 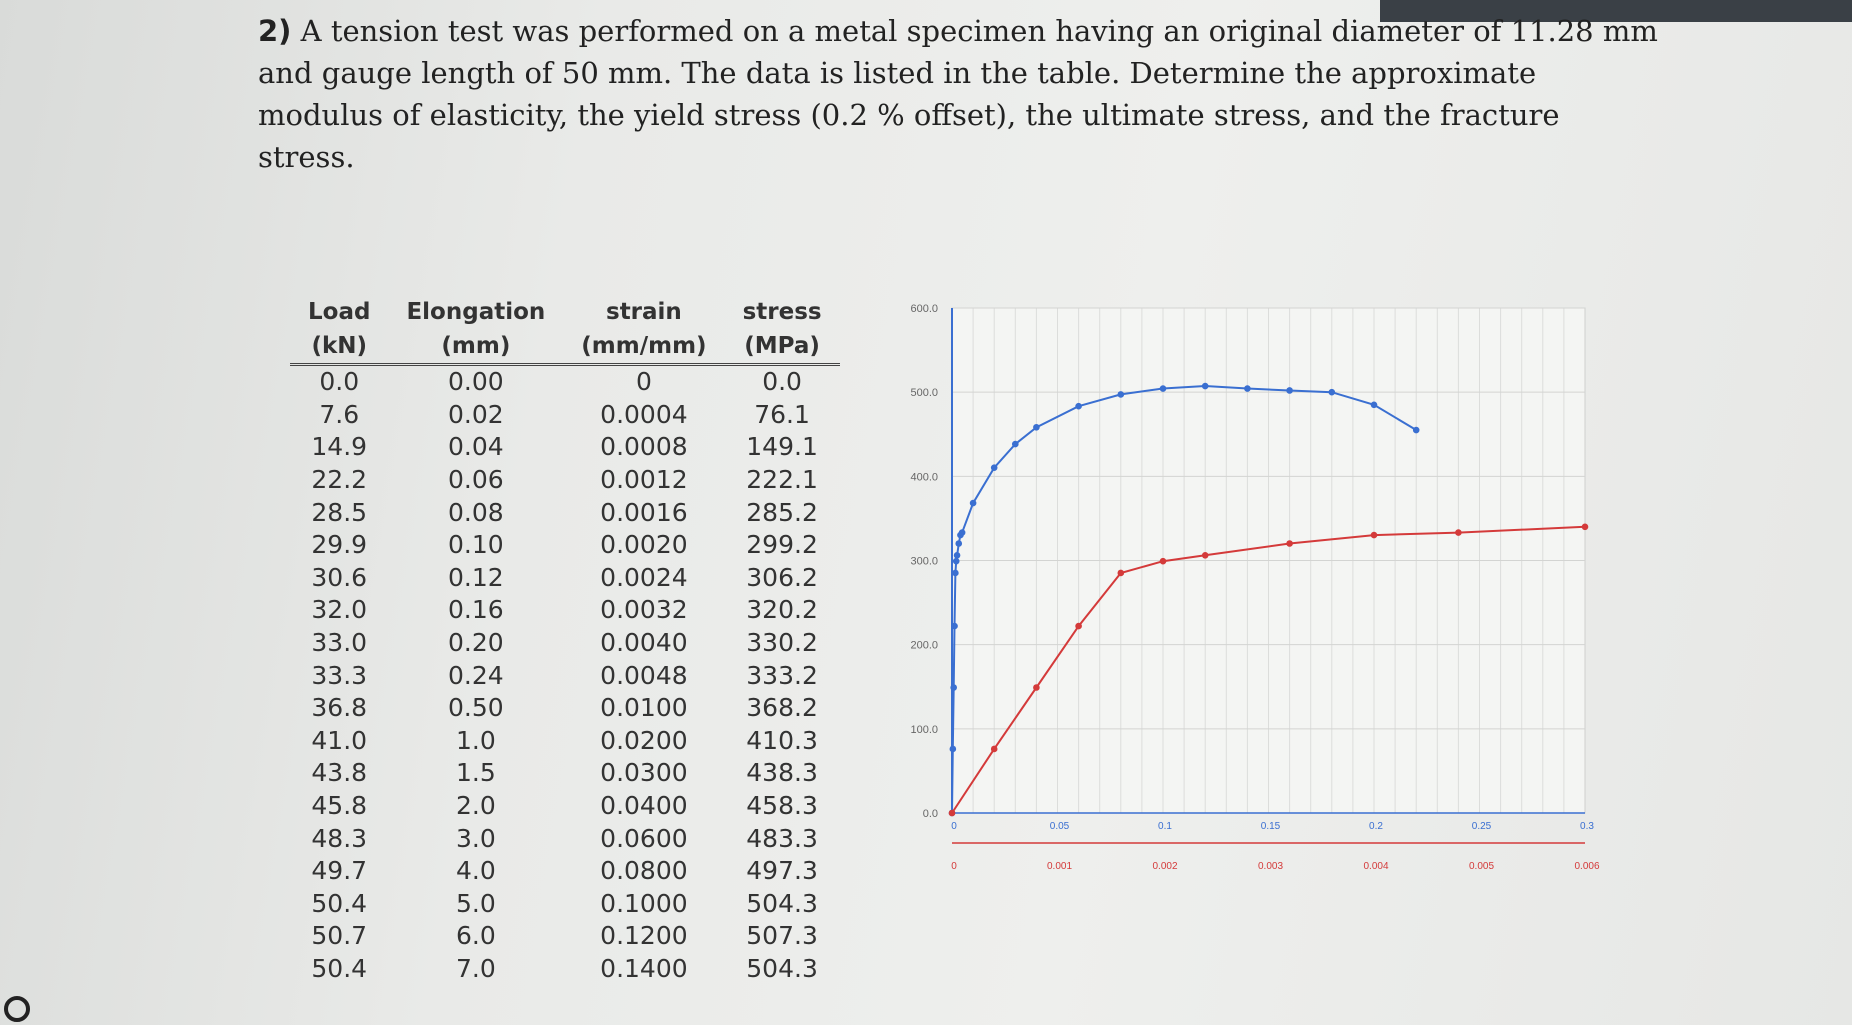 I want to click on cell-strain: 0.1200, so click(x=644, y=936).